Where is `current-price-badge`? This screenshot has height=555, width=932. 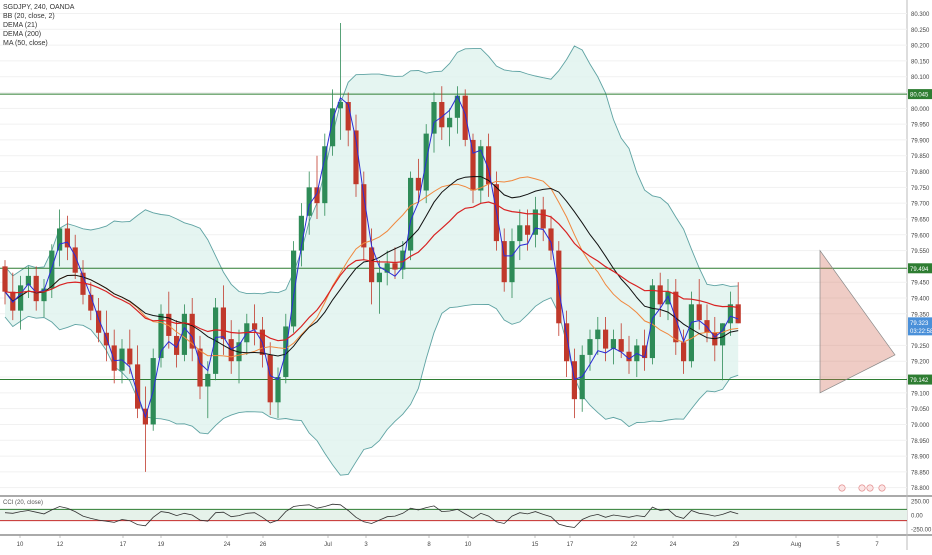 current-price-badge is located at coordinates (920, 326).